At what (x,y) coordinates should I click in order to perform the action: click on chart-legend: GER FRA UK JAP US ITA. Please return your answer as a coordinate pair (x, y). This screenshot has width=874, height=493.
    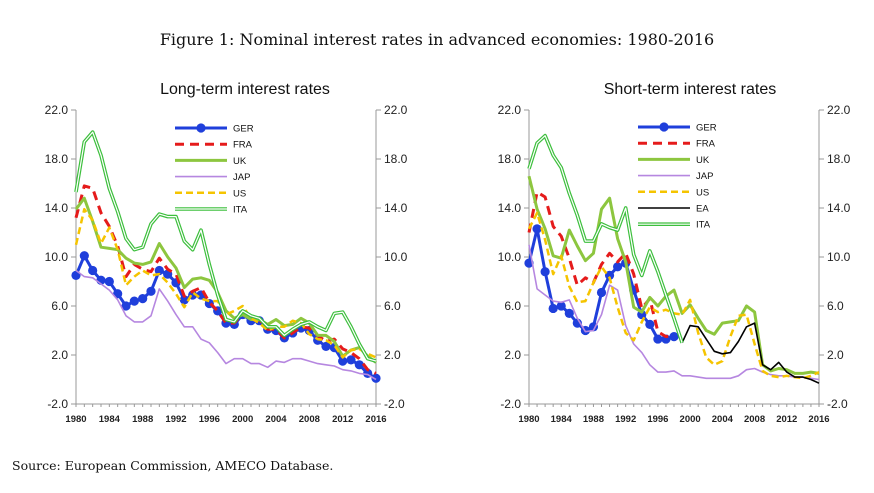
    Looking at the image, I should click on (214, 169).